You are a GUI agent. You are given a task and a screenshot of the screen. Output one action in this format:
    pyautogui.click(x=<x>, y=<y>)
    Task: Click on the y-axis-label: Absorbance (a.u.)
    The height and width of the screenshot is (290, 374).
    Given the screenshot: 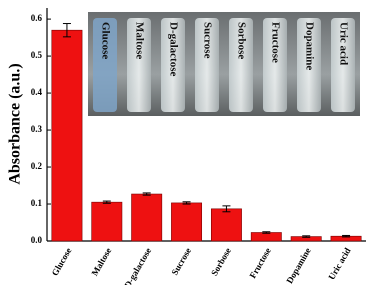 What is the action you would take?
    pyautogui.click(x=15, y=123)
    